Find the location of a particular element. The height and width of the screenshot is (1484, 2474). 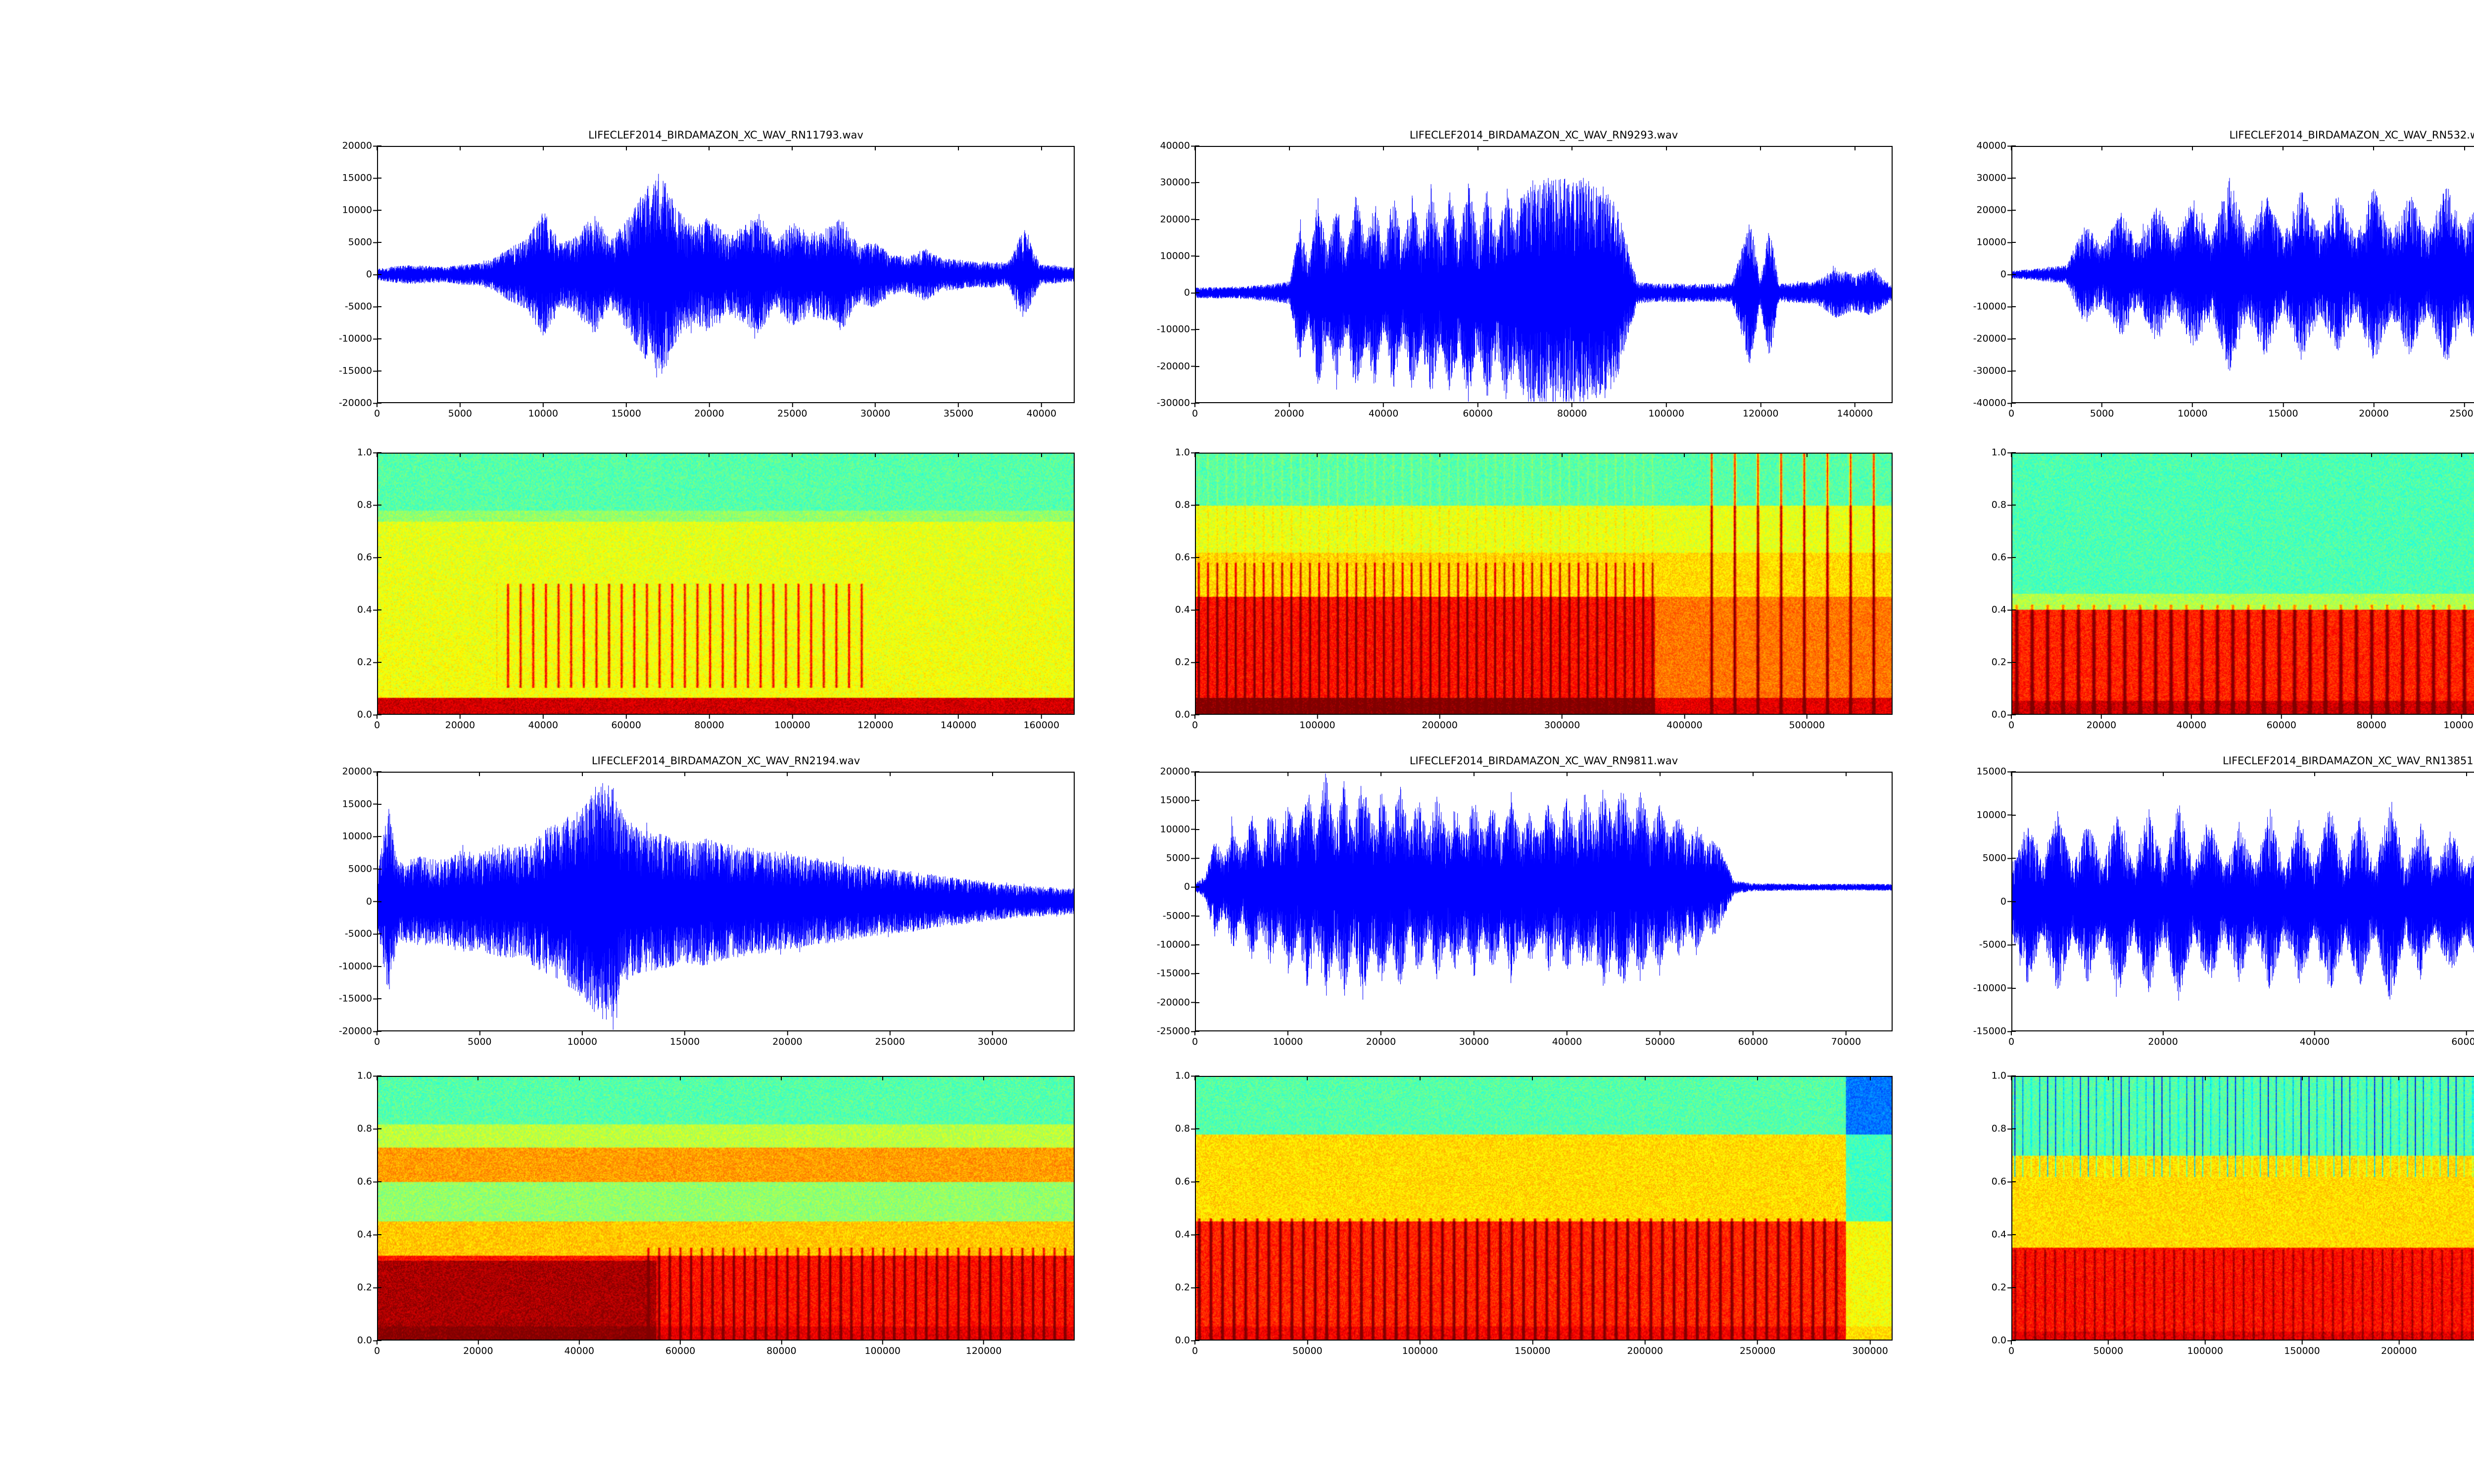

y-tick-label: -40000 is located at coordinates (1992, 403).